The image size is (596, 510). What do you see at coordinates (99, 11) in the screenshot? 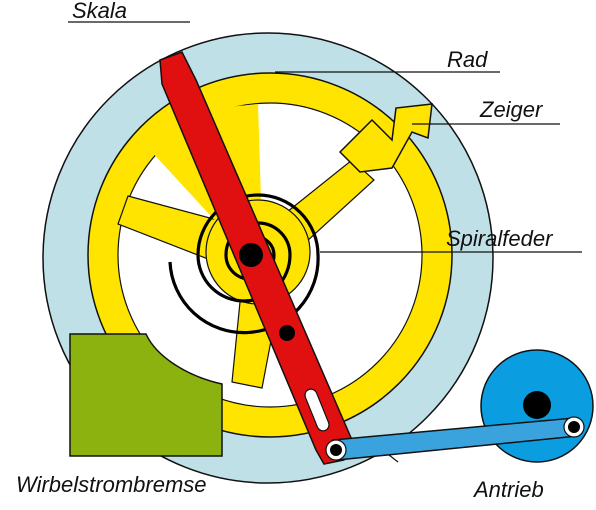
I see `label-skala: Skala` at bounding box center [99, 11].